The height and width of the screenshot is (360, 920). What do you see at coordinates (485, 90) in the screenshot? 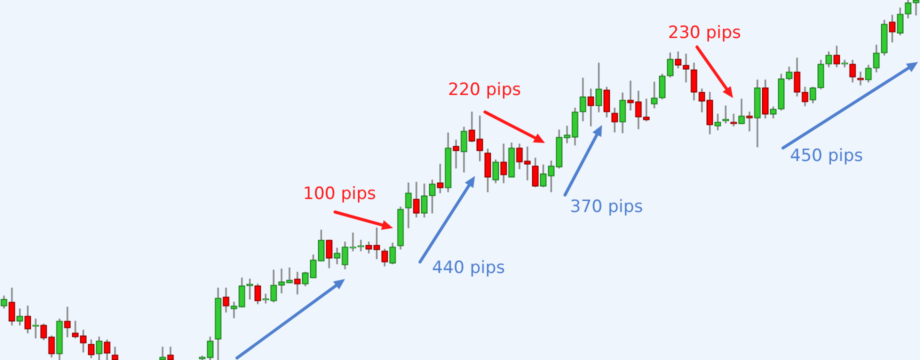
I see `annotation: 220 pips` at bounding box center [485, 90].